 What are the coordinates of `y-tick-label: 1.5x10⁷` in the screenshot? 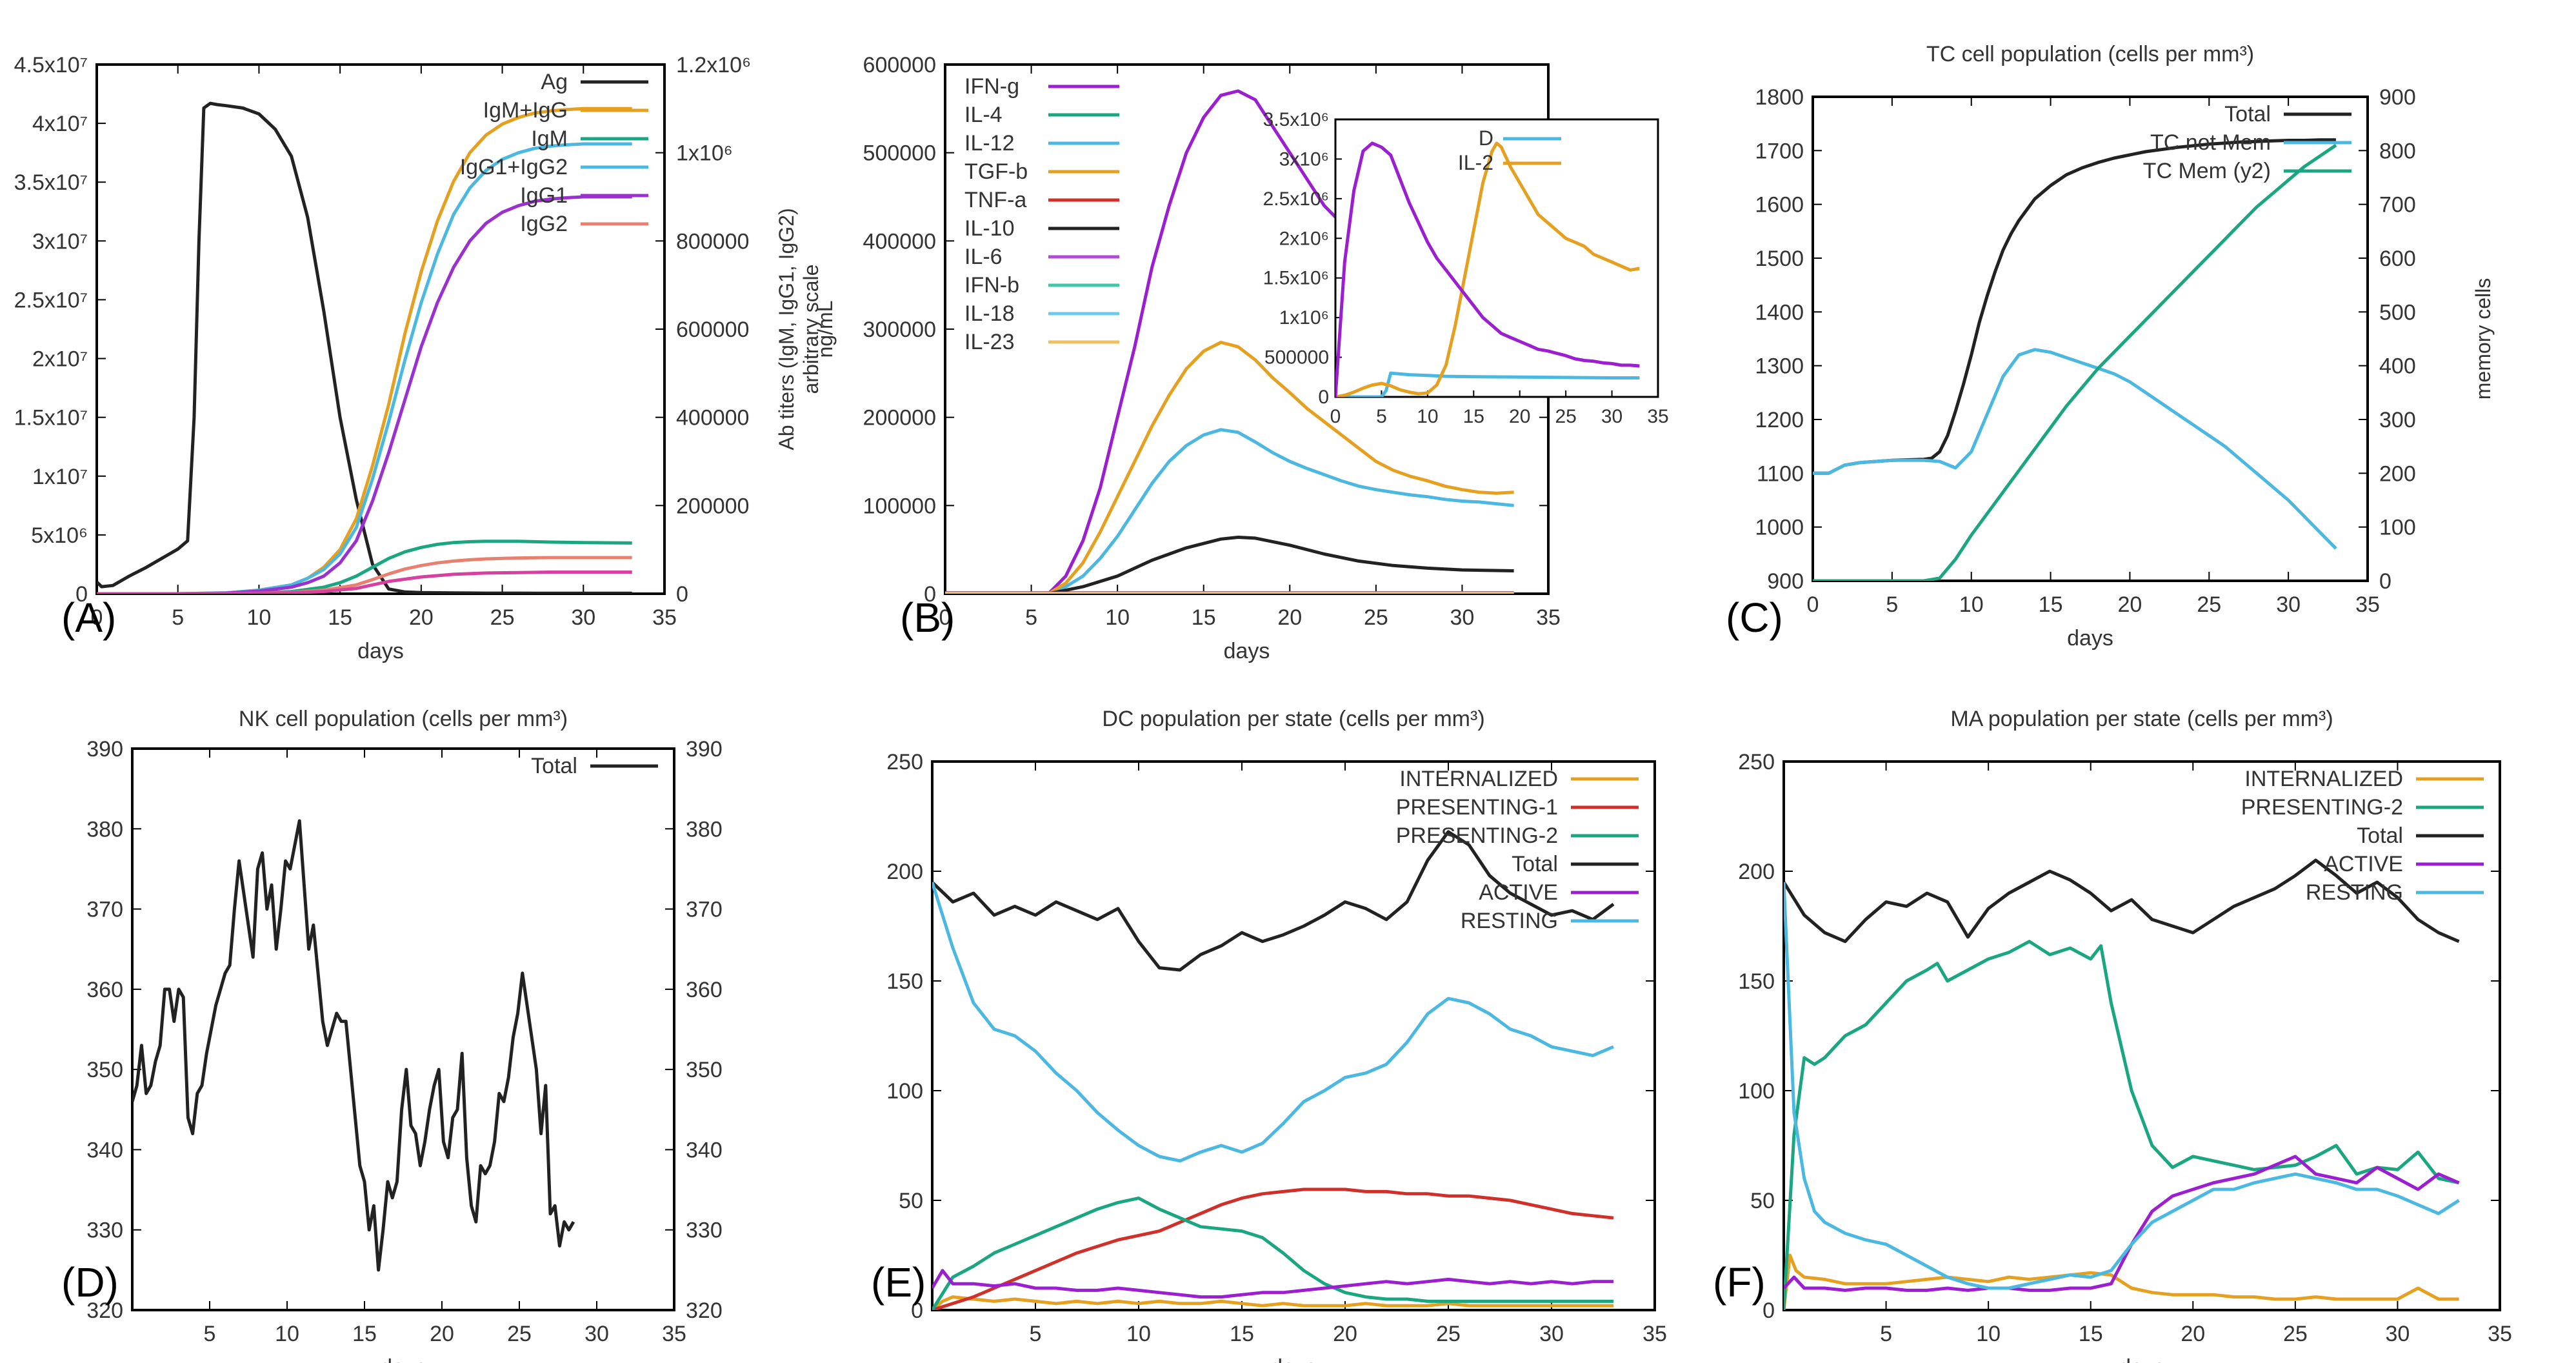 It's located at (51, 418).